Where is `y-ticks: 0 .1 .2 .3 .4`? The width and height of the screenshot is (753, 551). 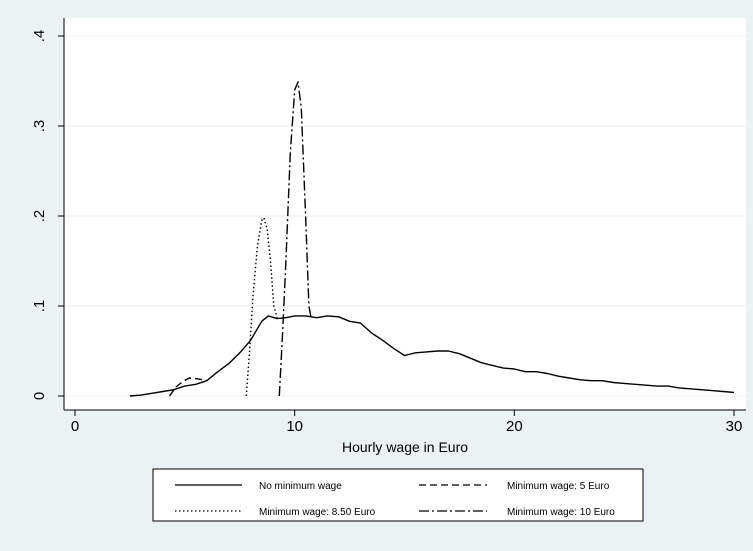 y-ticks: 0 .1 .2 .3 .4 is located at coordinates (47, 215).